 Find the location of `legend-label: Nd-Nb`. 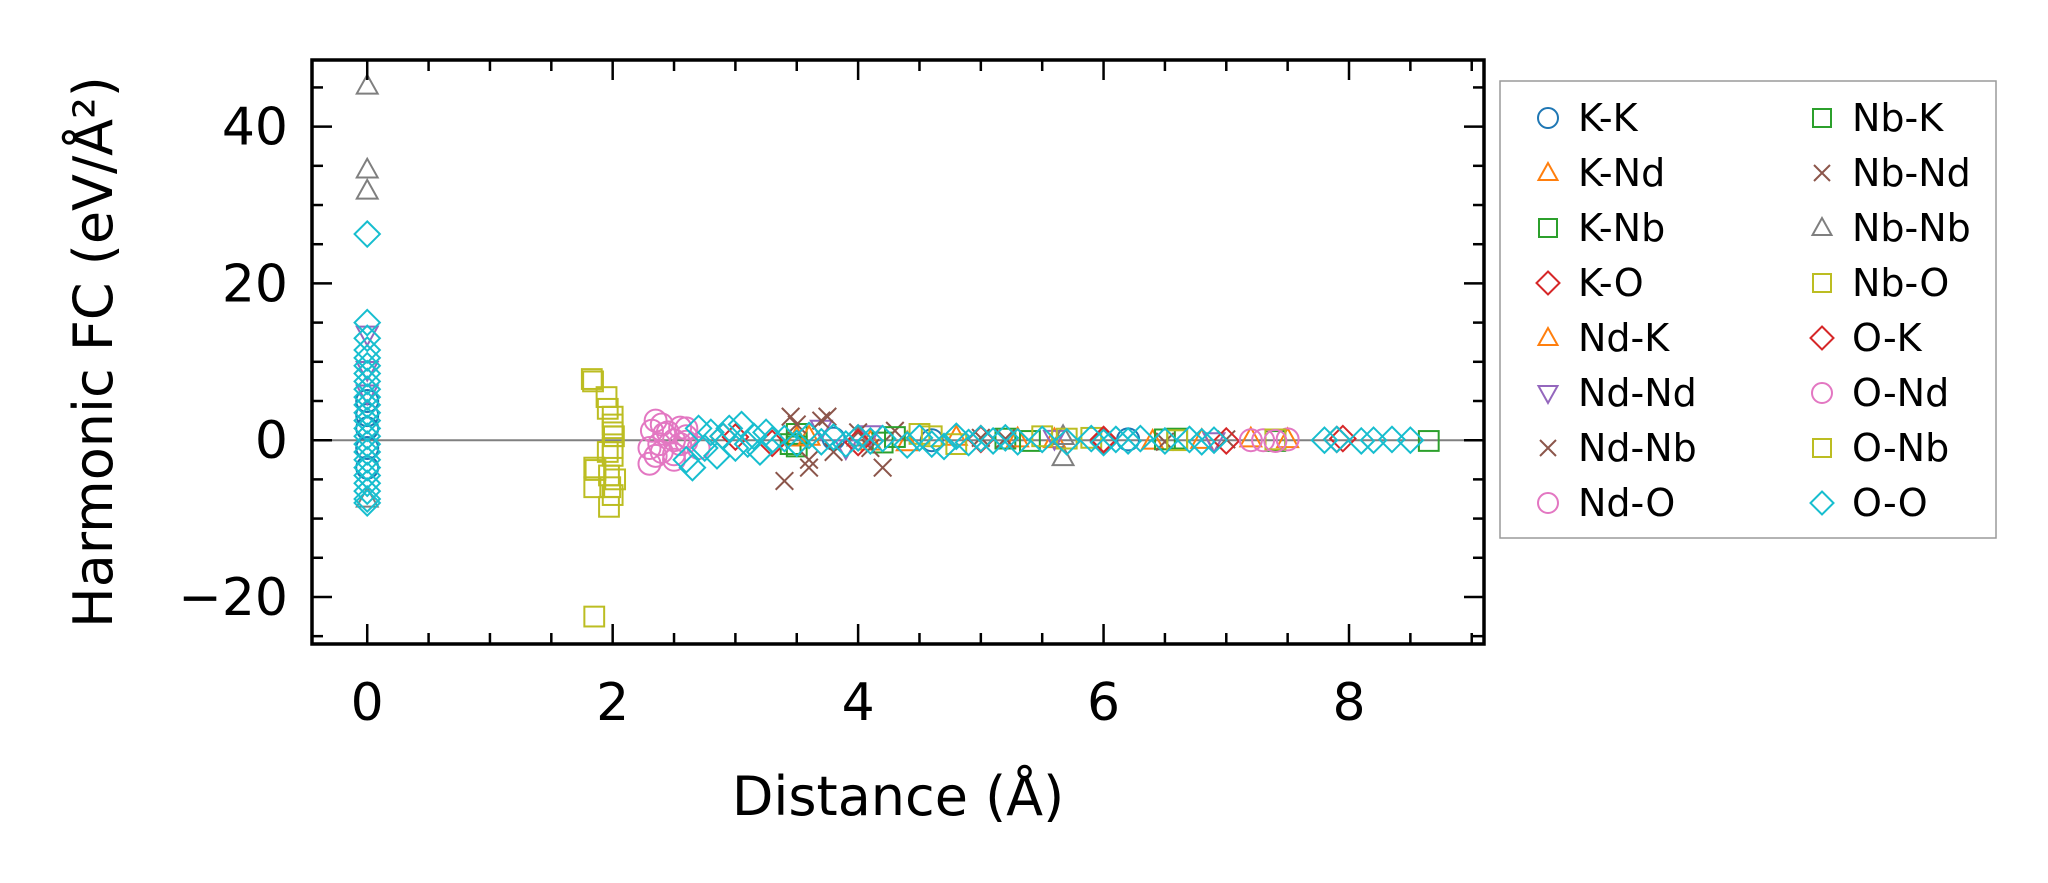

legend-label: Nd-Nb is located at coordinates (1637, 448).